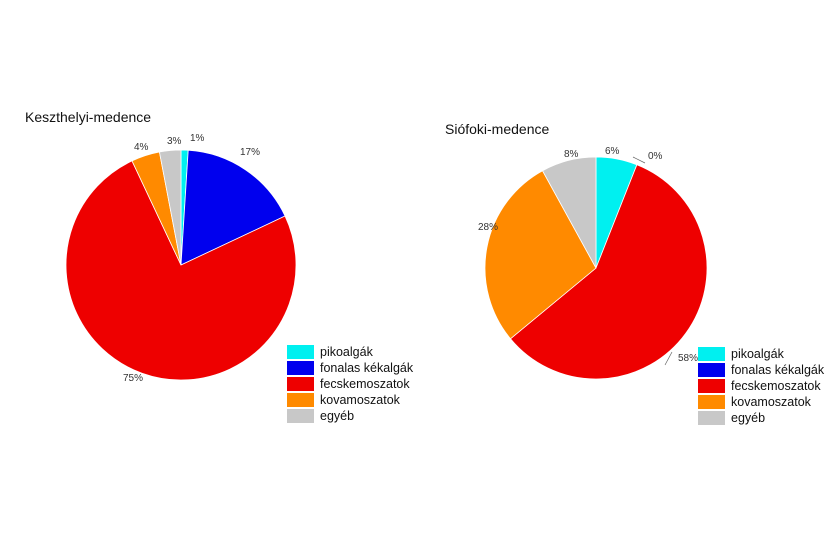 Image resolution: width=840 pixels, height=560 pixels. I want to click on slice-label-fecskemoszatok: 75%, so click(133, 378).